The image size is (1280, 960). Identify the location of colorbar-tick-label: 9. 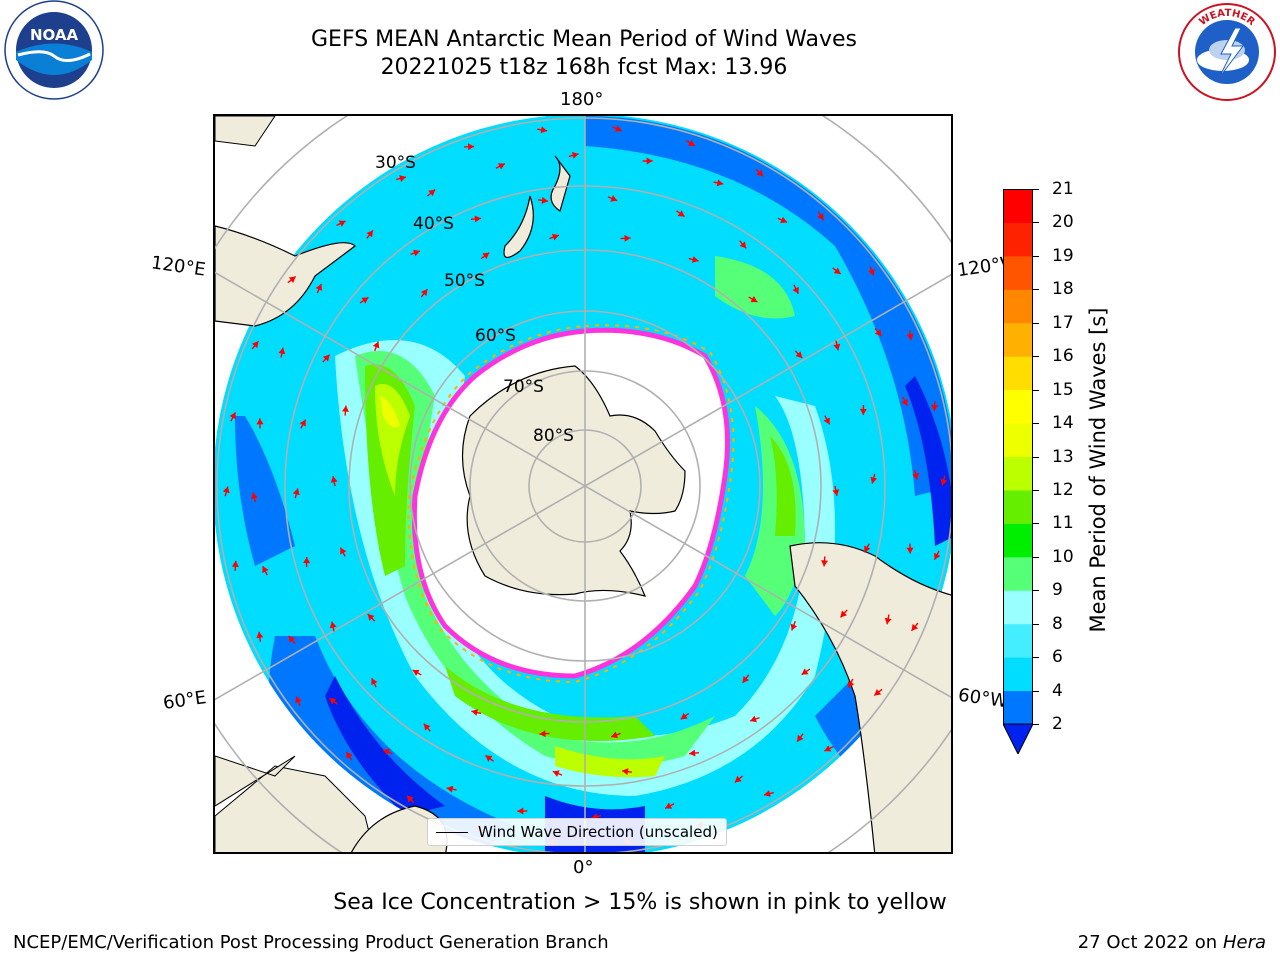
(1057, 590).